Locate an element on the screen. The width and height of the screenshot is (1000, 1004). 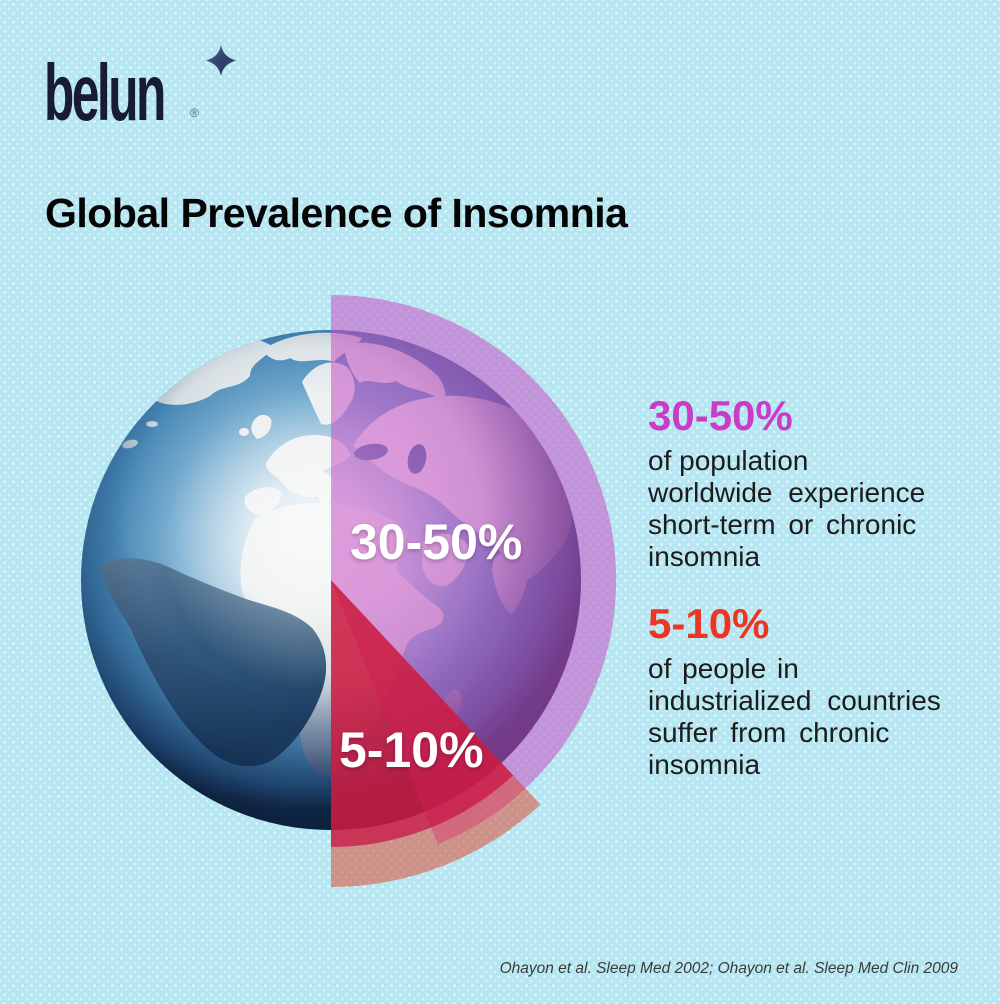
slice-label-major: 30-50% is located at coordinates (436, 542).